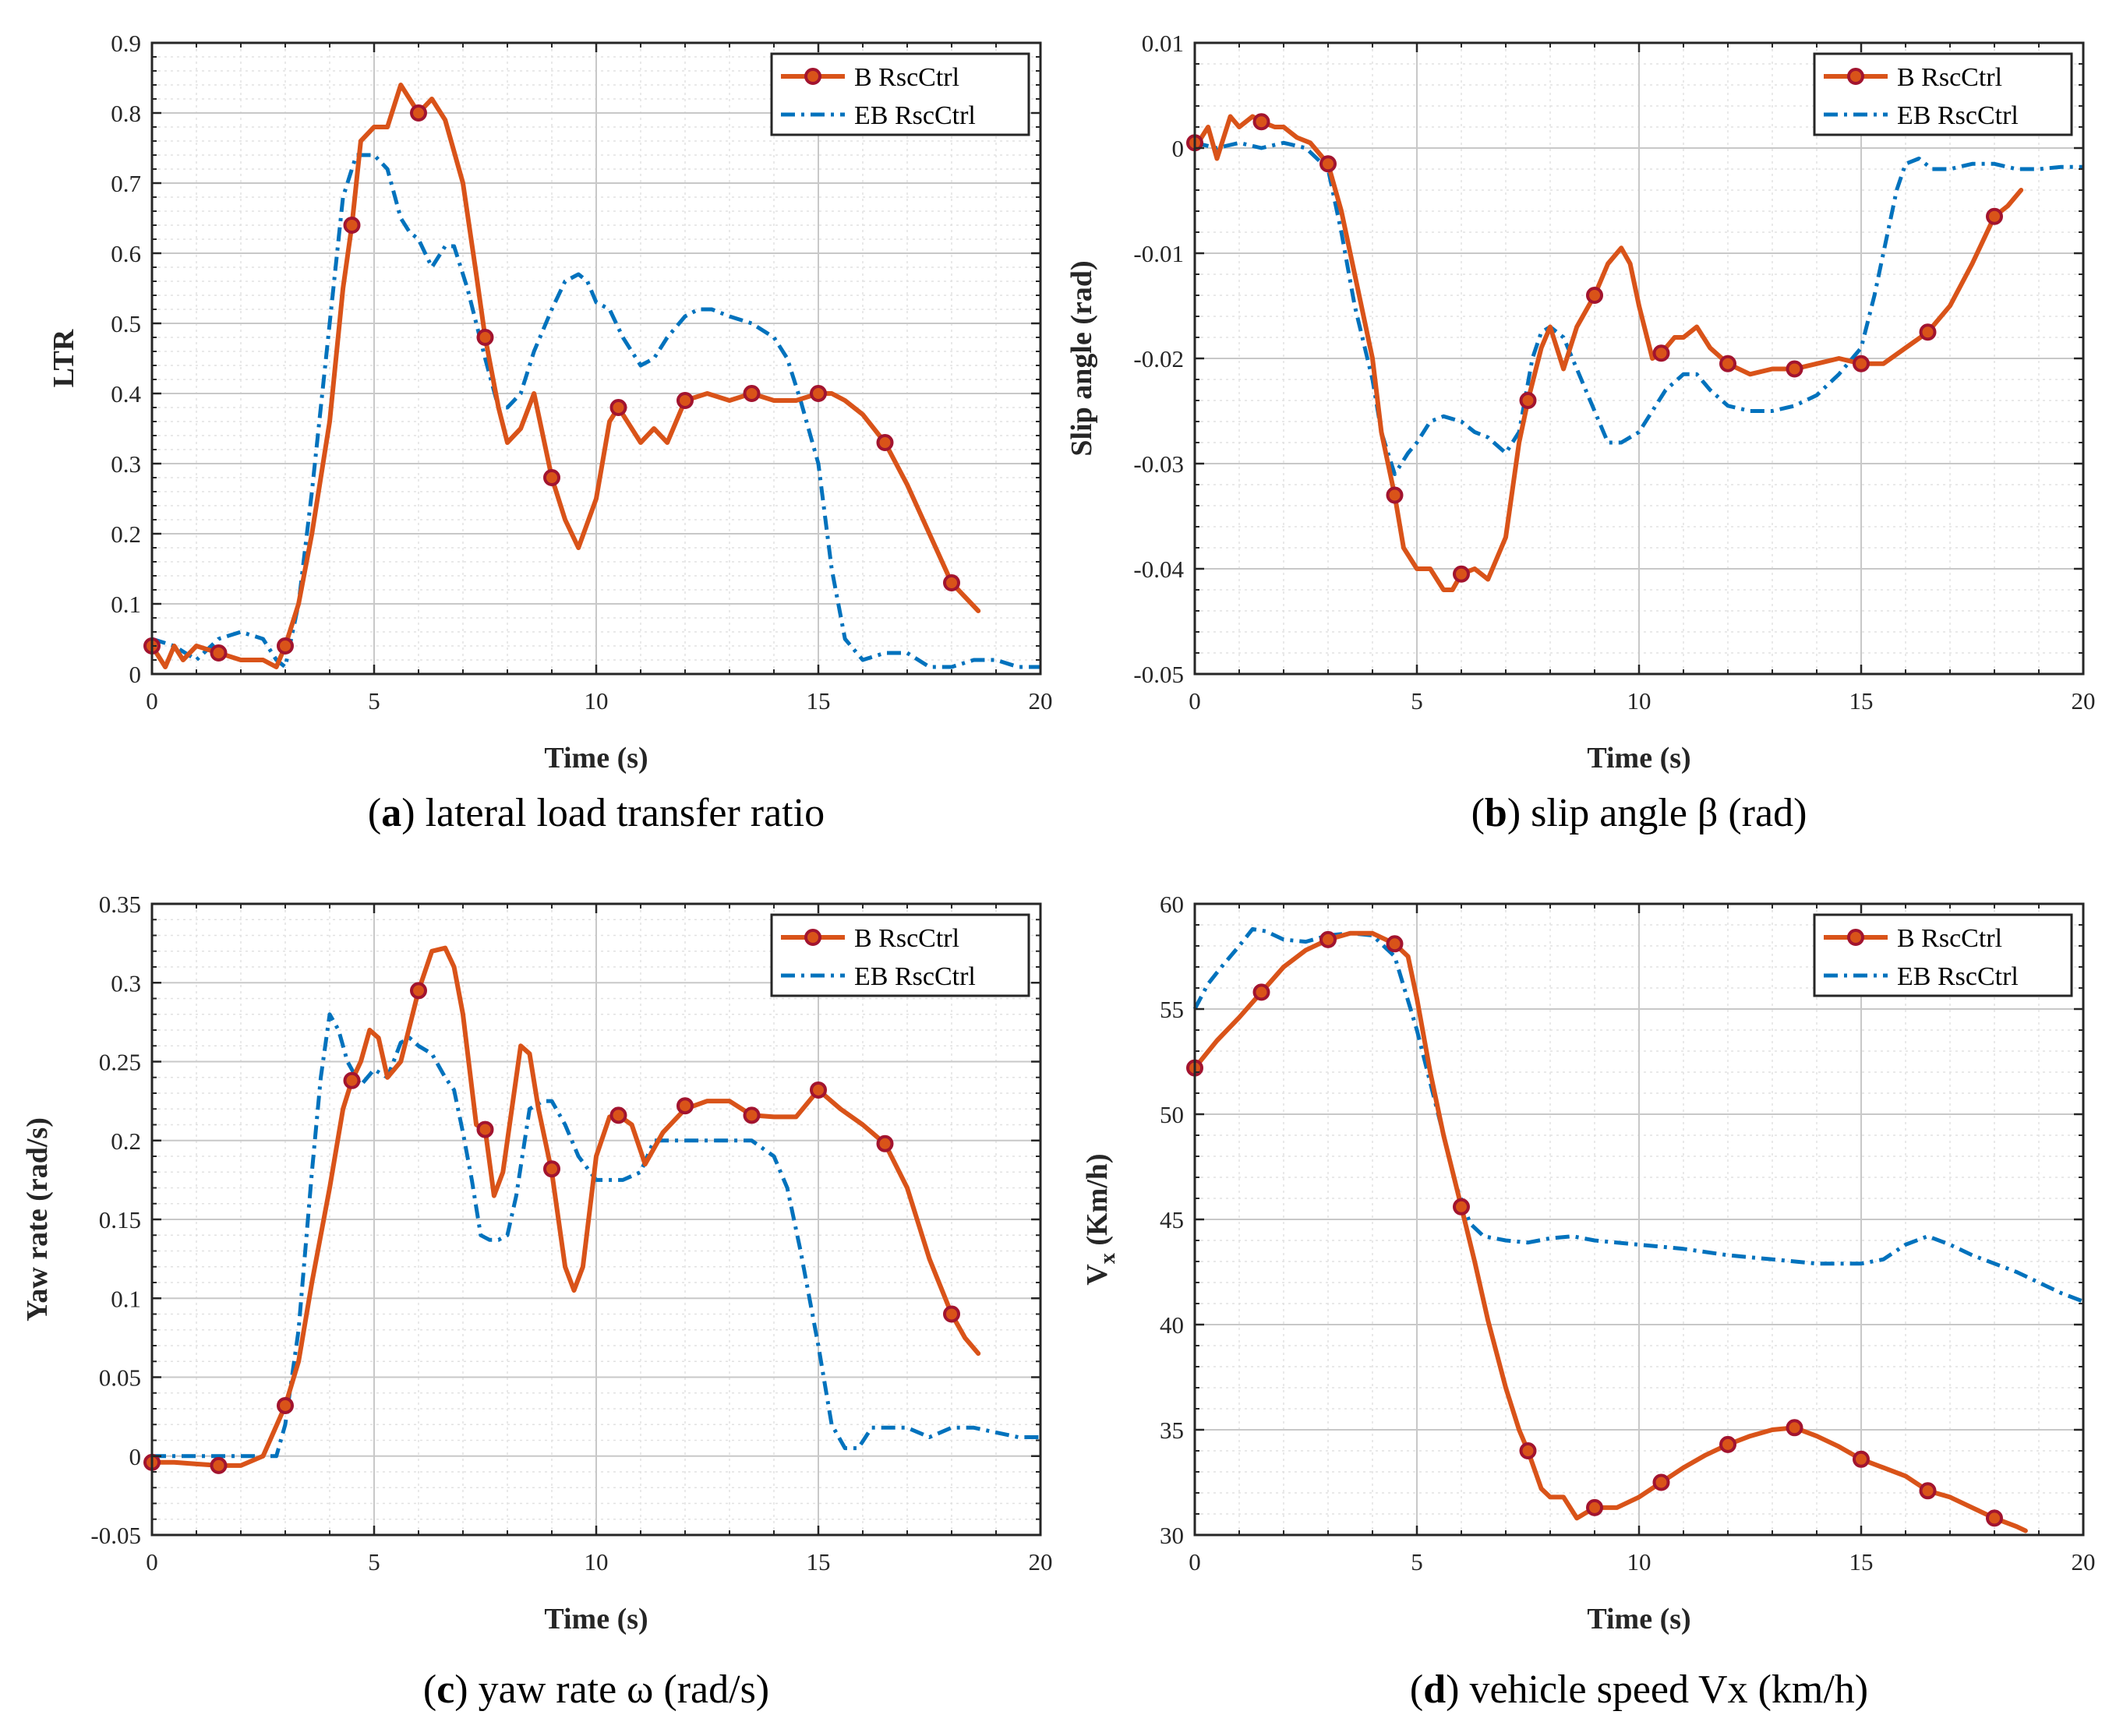 Image resolution: width=2116 pixels, height=1736 pixels. I want to click on panel-c-y-tick-label: 0.15, so click(120, 1219).